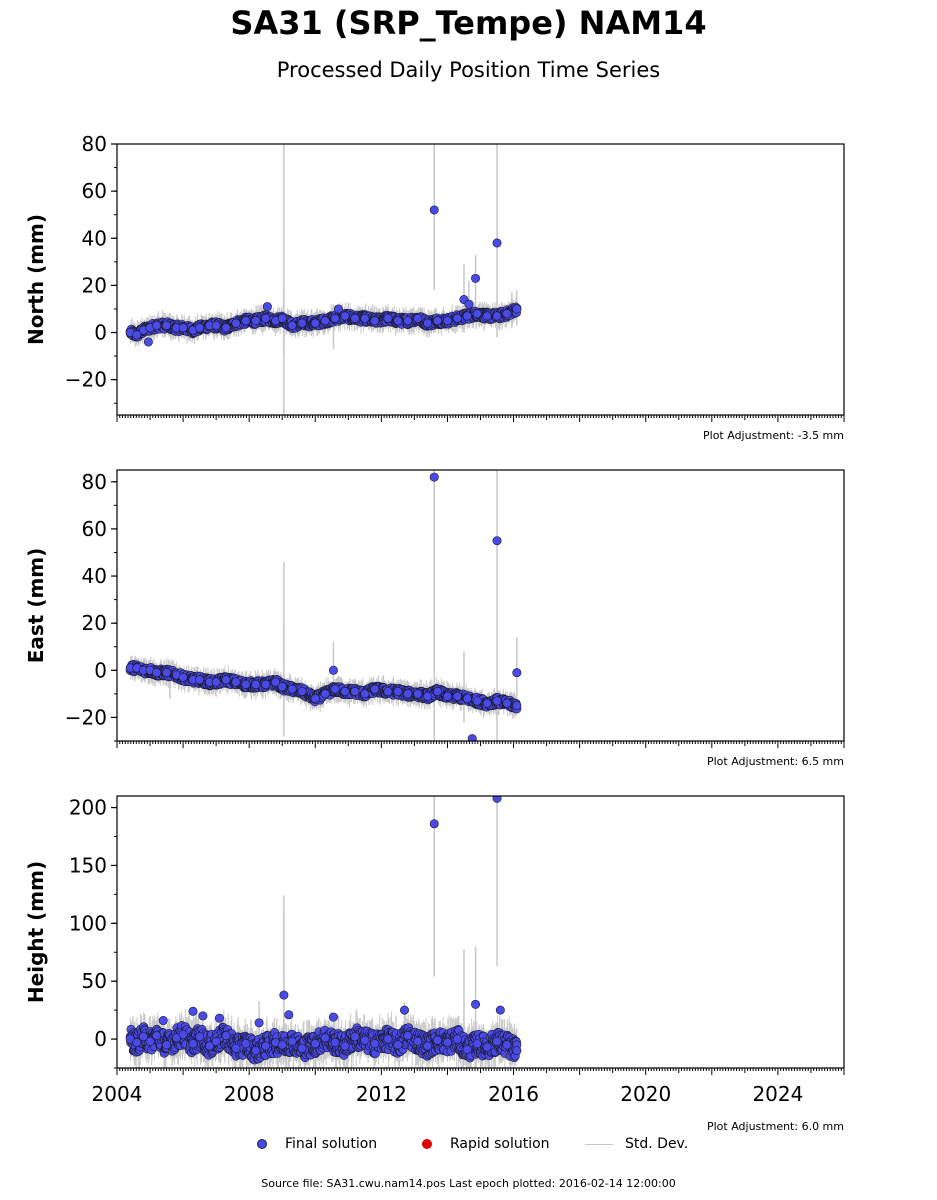  I want to click on chart-title: SA31 (SRP_Tempe) NAM14, so click(468, 23).